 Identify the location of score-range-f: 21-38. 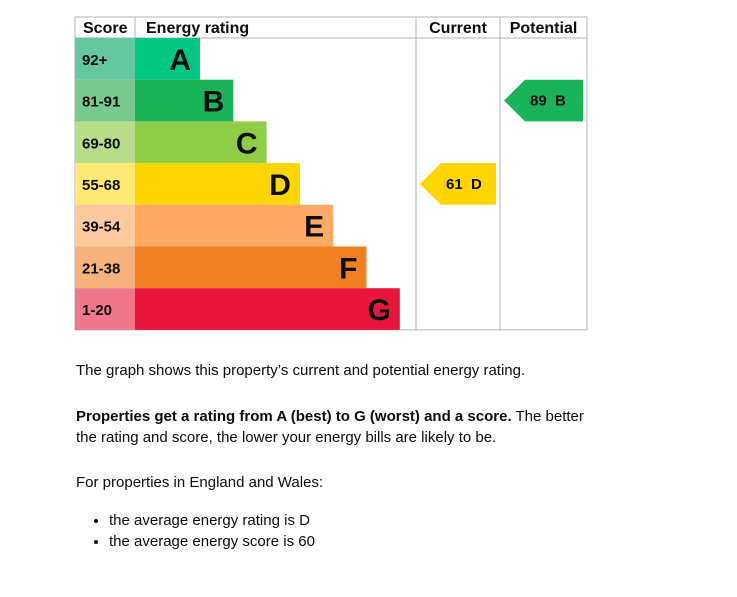
(101, 268).